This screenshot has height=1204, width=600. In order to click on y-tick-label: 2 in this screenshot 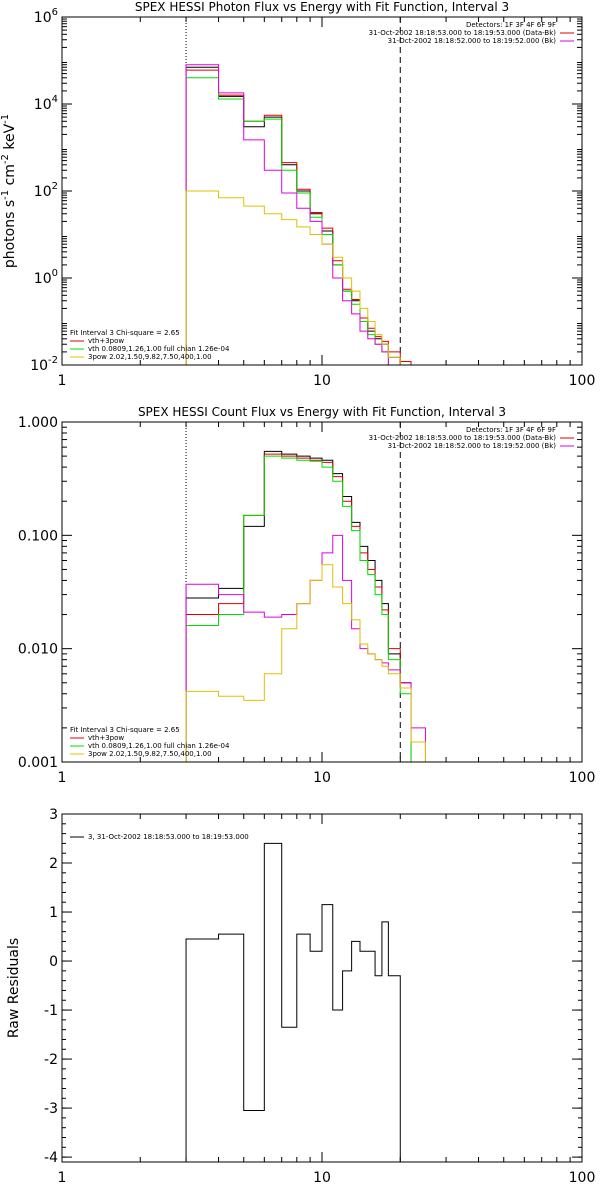, I will do `click(53, 864)`.